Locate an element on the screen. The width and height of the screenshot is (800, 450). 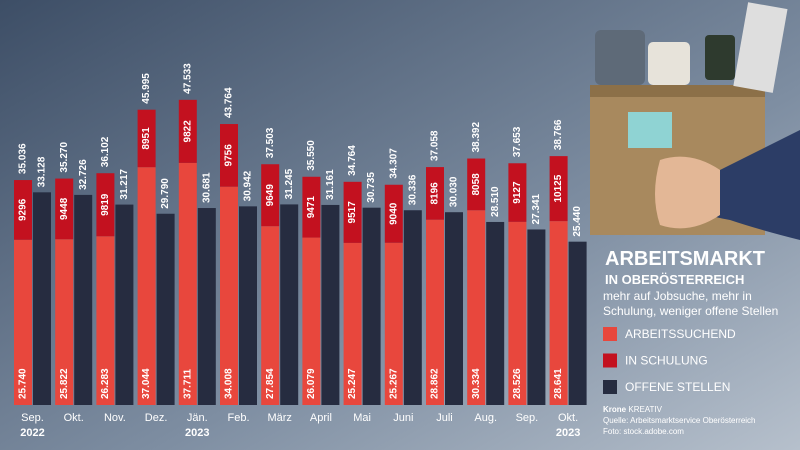
value-label: 37.711 is located at coordinates (187, 384).